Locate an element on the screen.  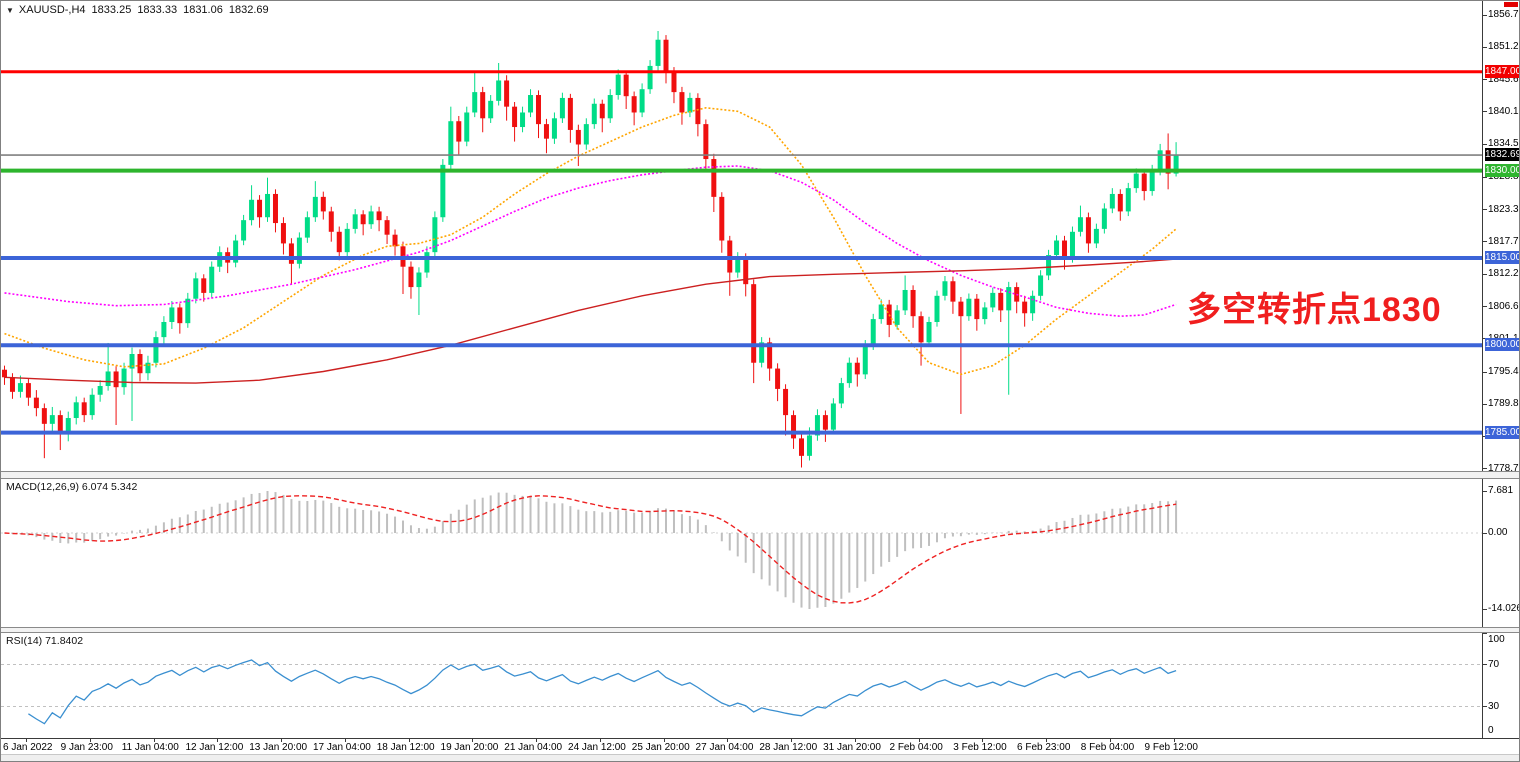
rsi-pane is located at coordinates (741, 685).